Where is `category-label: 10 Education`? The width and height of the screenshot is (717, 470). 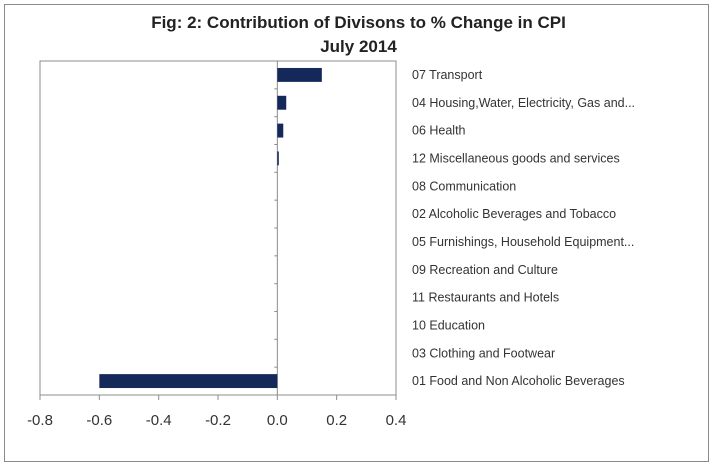
category-label: 10 Education is located at coordinates (448, 325).